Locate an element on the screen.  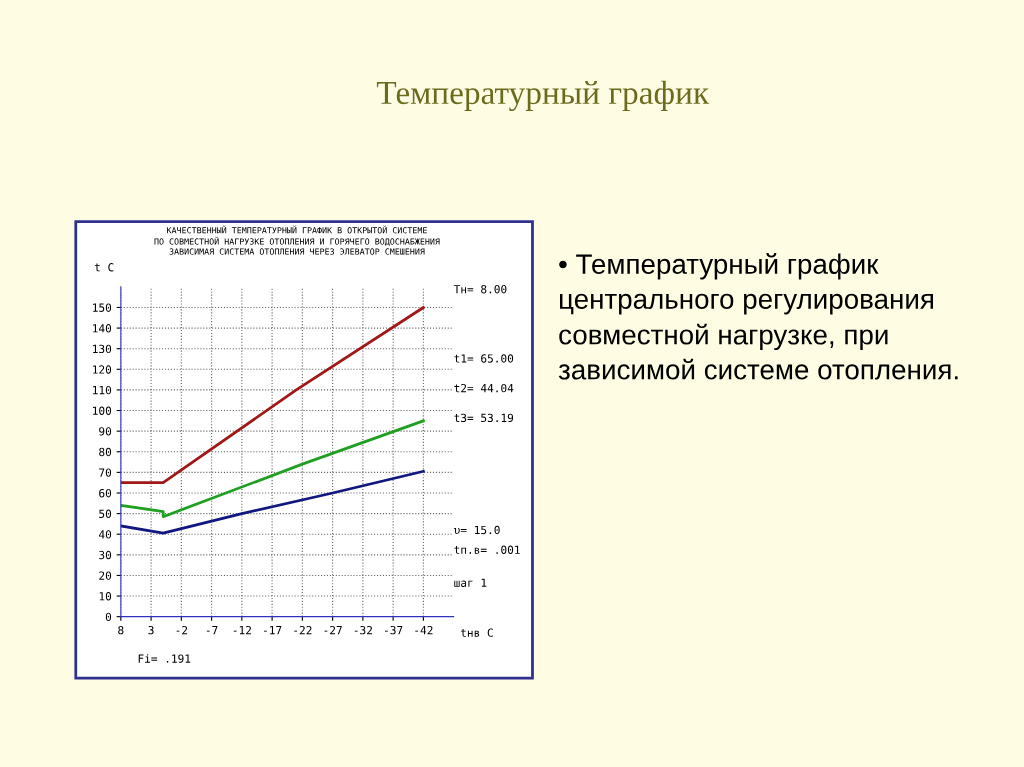
x-tick-label: -22 is located at coordinates (303, 630).